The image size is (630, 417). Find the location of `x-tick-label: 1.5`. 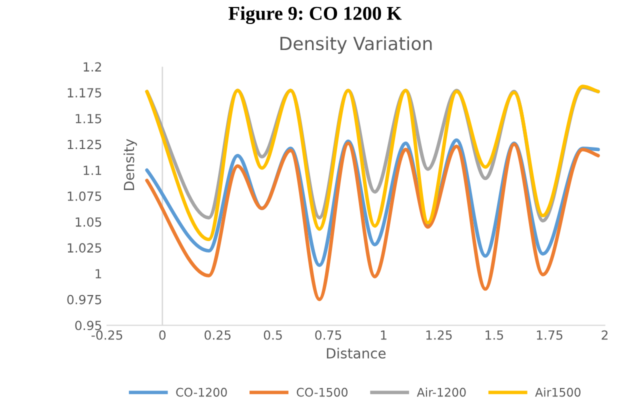

x-tick-label: 1.5 is located at coordinates (495, 335).